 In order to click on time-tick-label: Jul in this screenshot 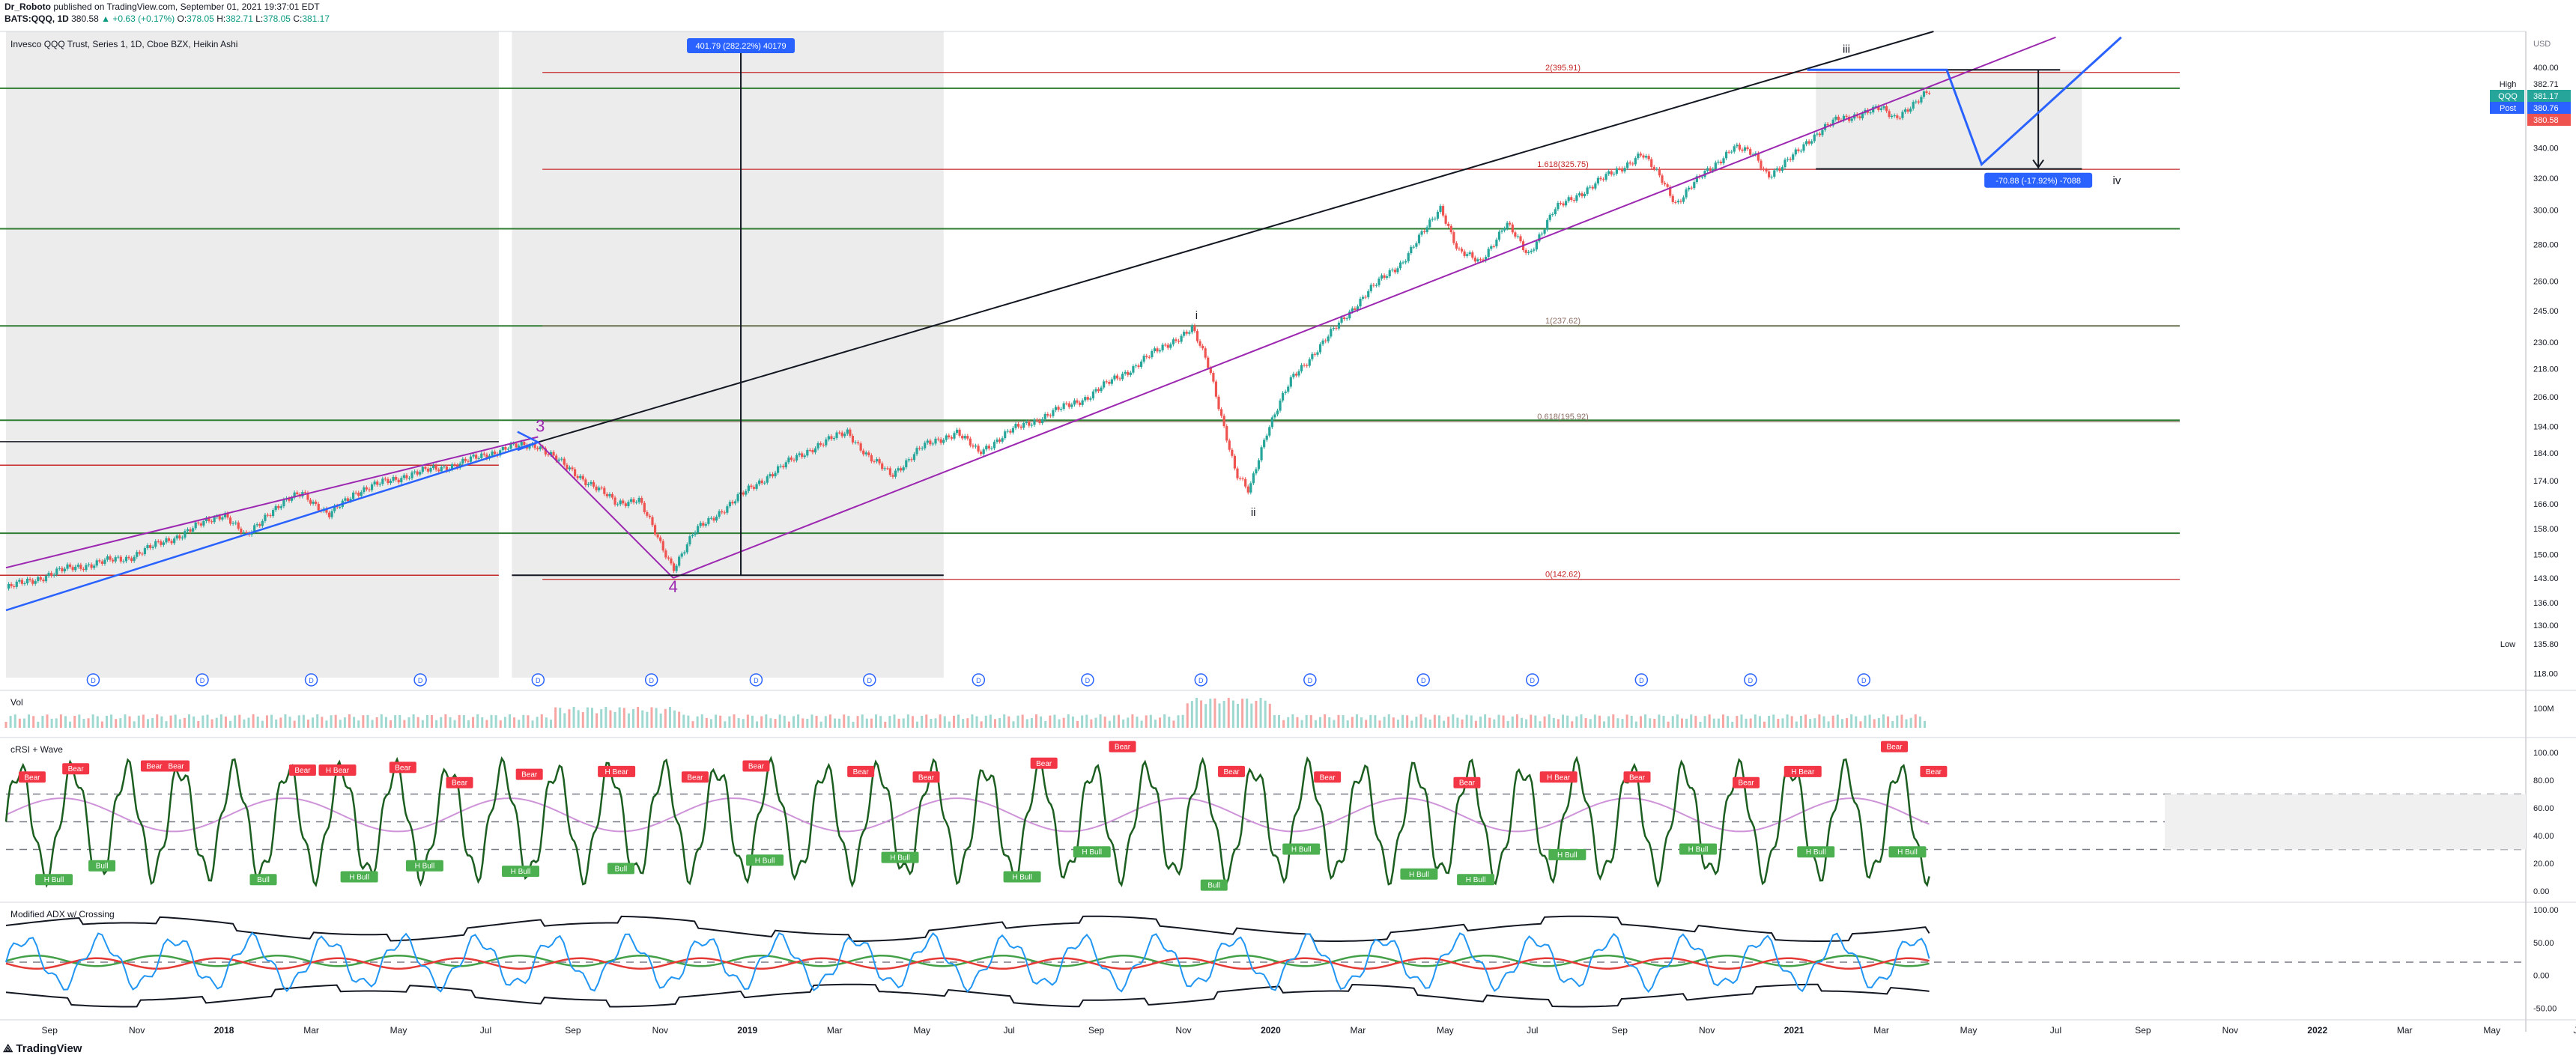, I will do `click(485, 1030)`.